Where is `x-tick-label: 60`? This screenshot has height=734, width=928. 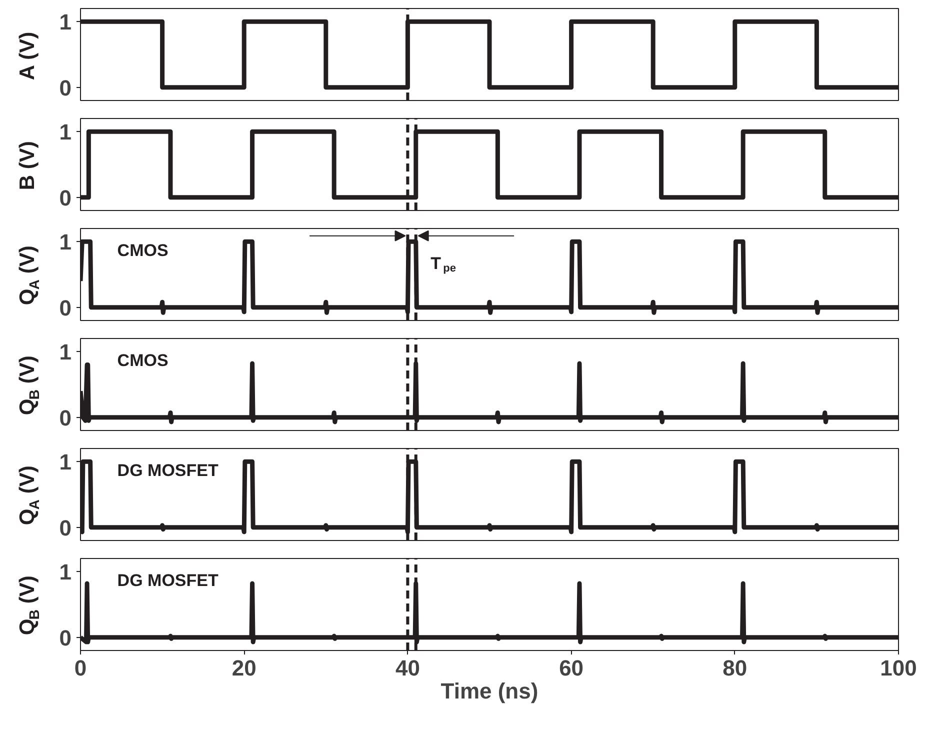 x-tick-label: 60 is located at coordinates (571, 668).